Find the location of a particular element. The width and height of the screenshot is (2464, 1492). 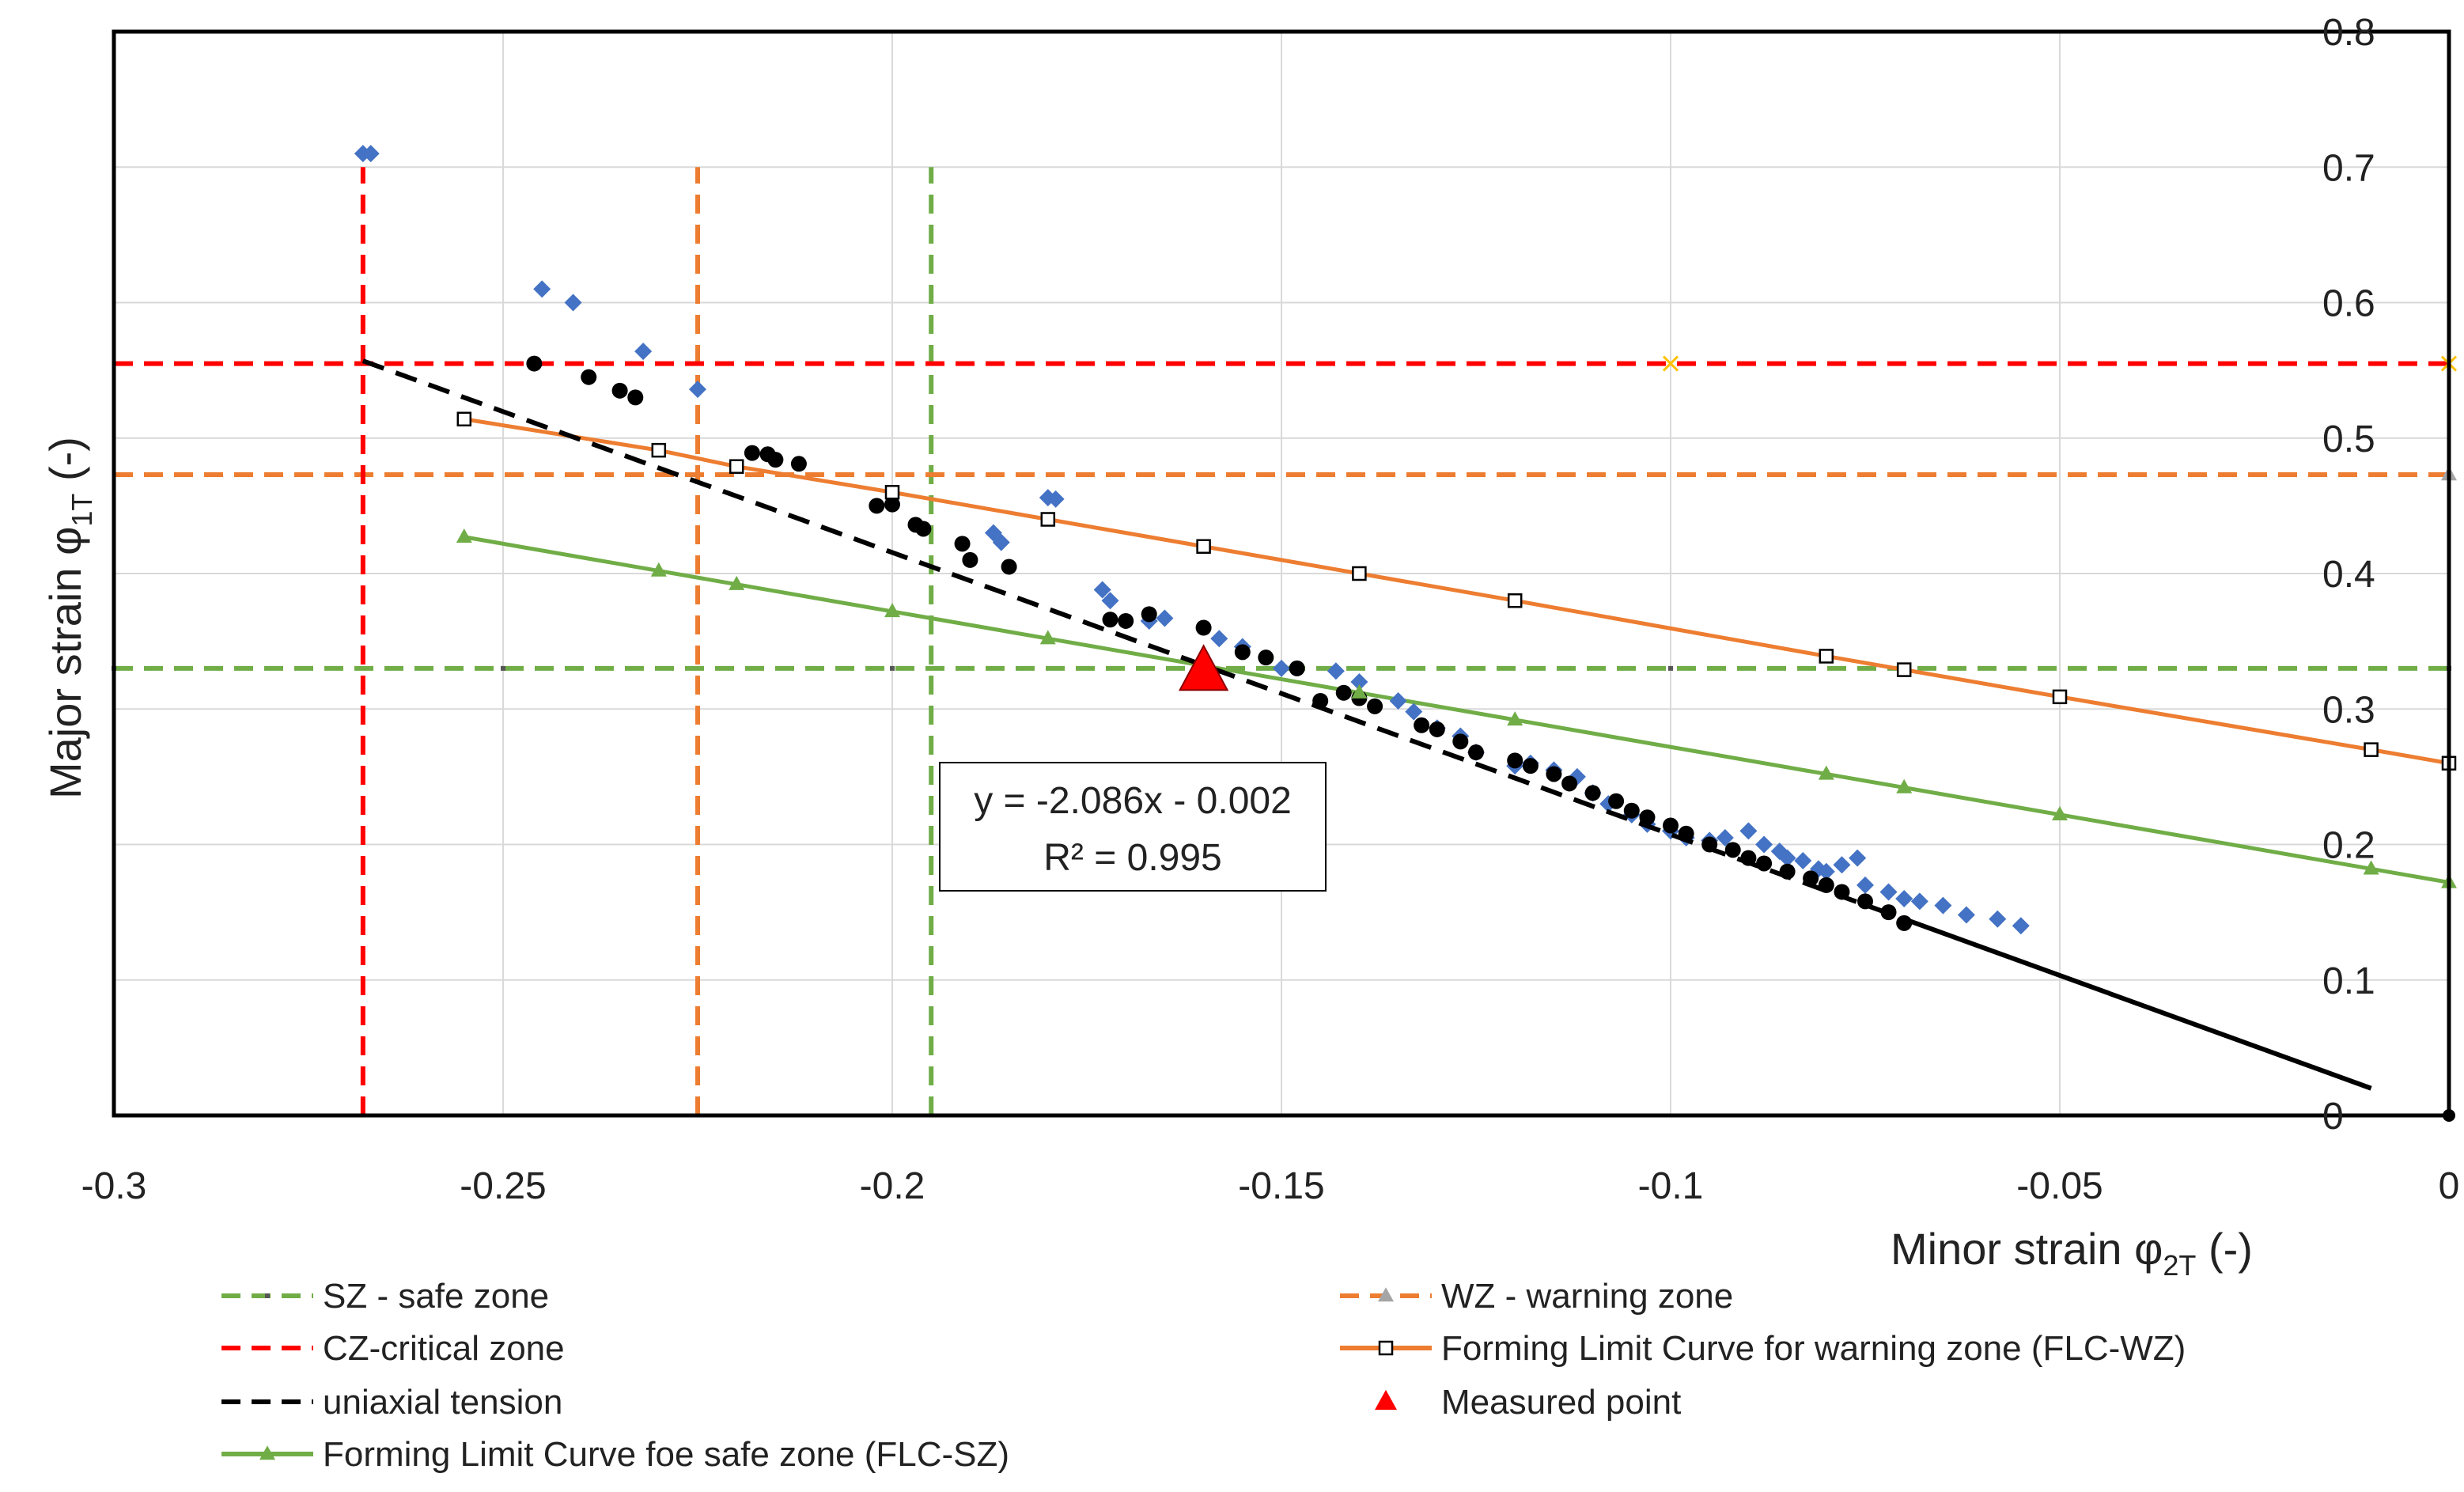

x-axis-title-unit: (-) is located at coordinates (2224, 1249).